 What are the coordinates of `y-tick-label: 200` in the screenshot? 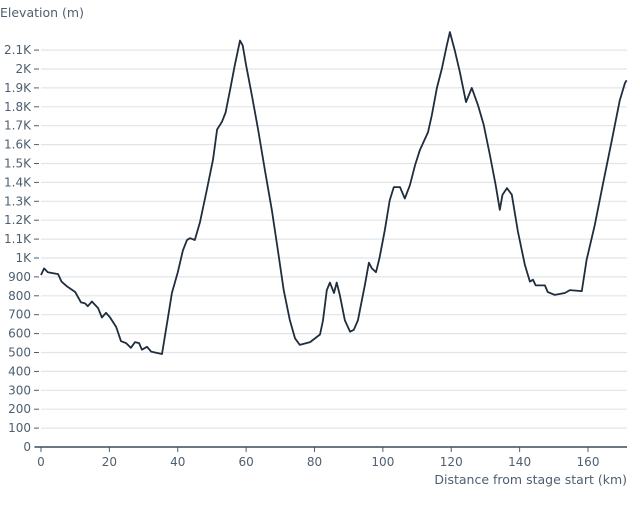 It's located at (19, 409).